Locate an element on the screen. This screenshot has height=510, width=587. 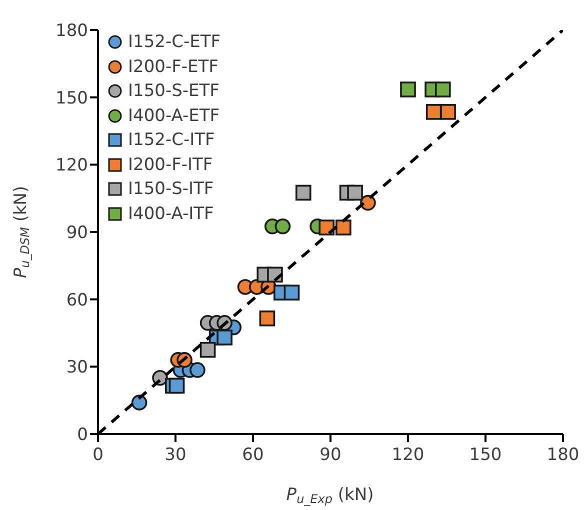
legend-label: I150-S-ITF is located at coordinates (171, 189).